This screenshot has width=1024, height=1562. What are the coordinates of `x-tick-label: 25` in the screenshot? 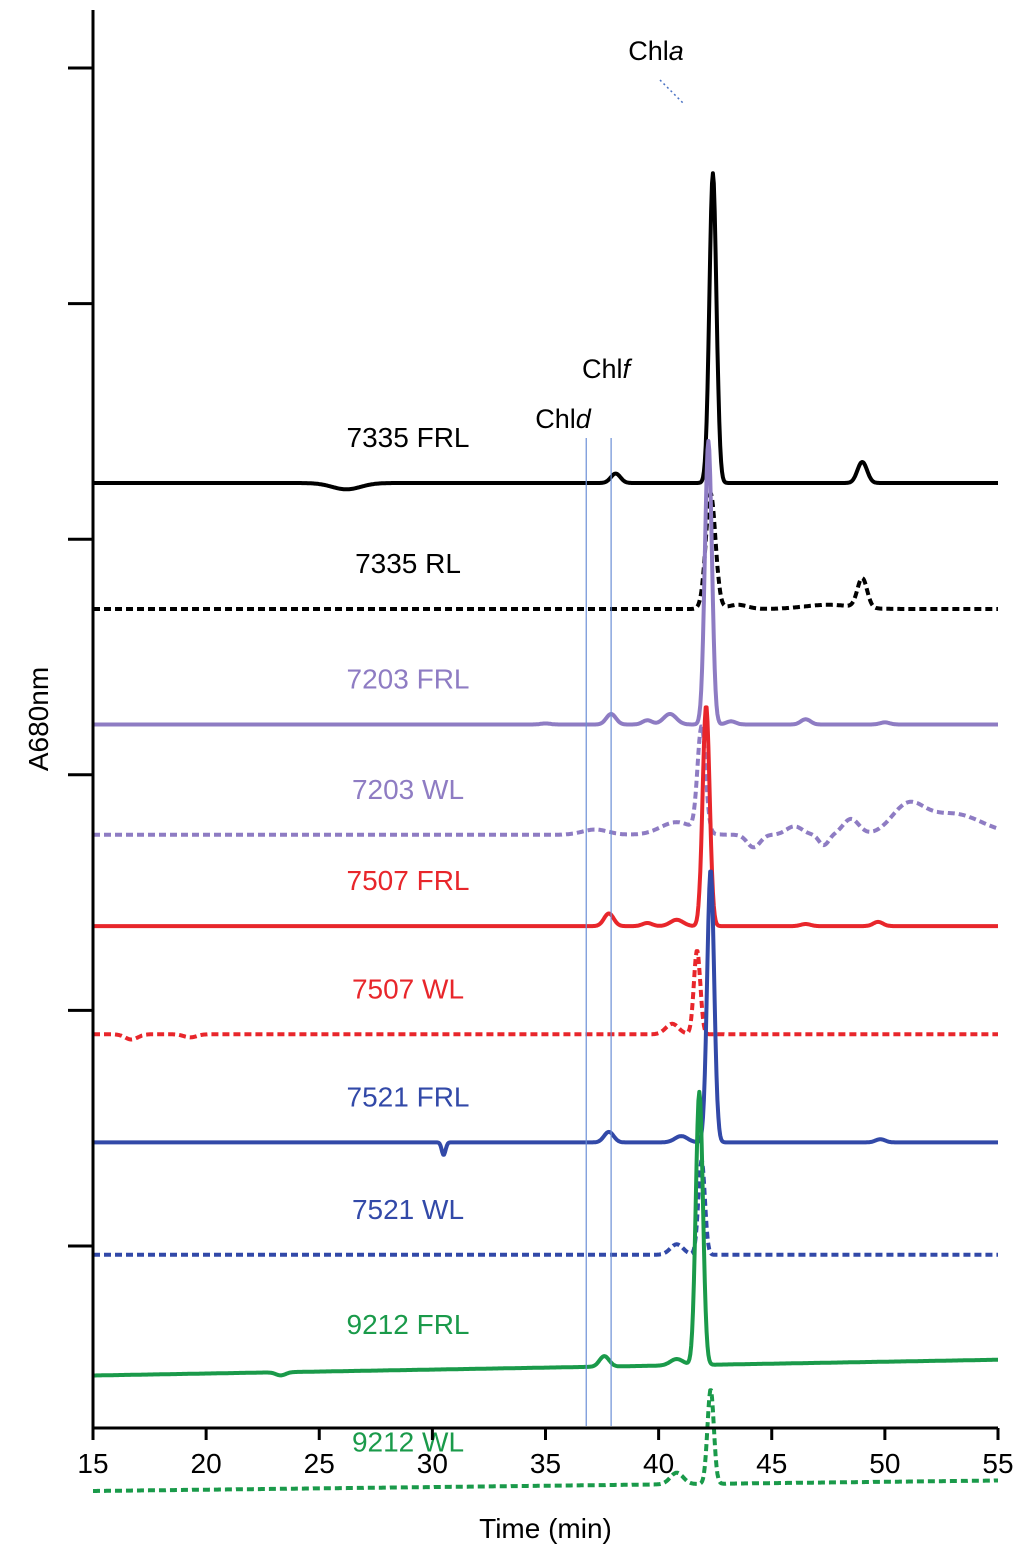 It's located at (319, 1463).